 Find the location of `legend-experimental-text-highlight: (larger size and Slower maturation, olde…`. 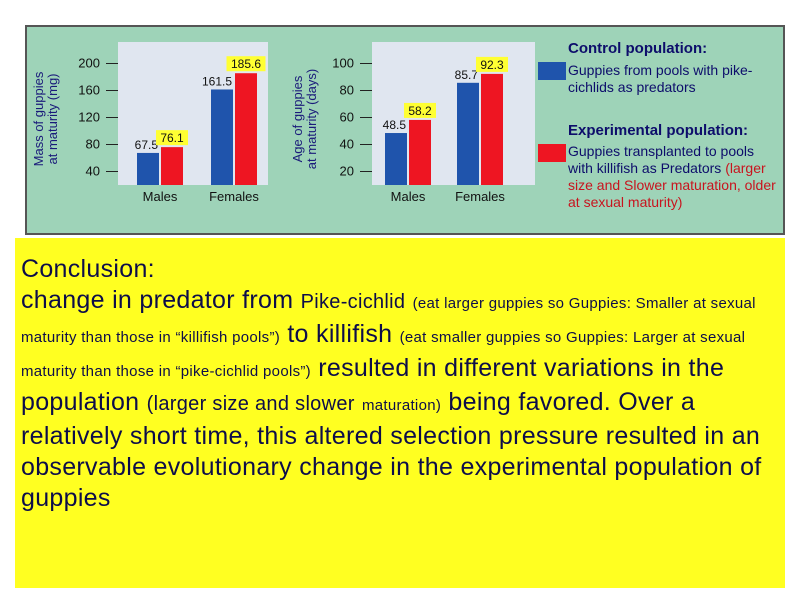

legend-experimental-text-highlight: (larger size and Slower maturation, olde… is located at coordinates (672, 185).